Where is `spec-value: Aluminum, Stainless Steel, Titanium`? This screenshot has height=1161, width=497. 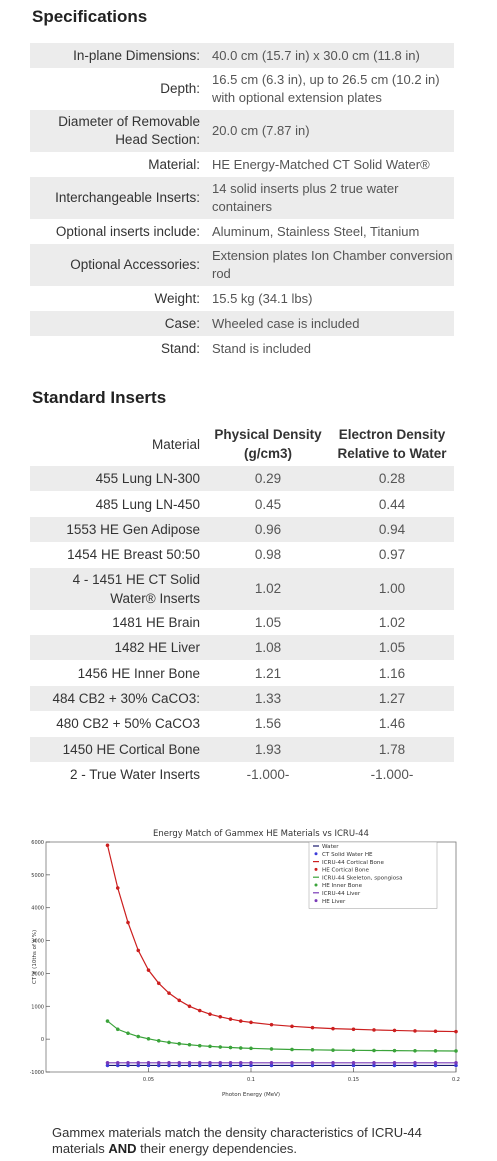
spec-value: Aluminum, Stainless Steel, Titanium is located at coordinates (316, 231).